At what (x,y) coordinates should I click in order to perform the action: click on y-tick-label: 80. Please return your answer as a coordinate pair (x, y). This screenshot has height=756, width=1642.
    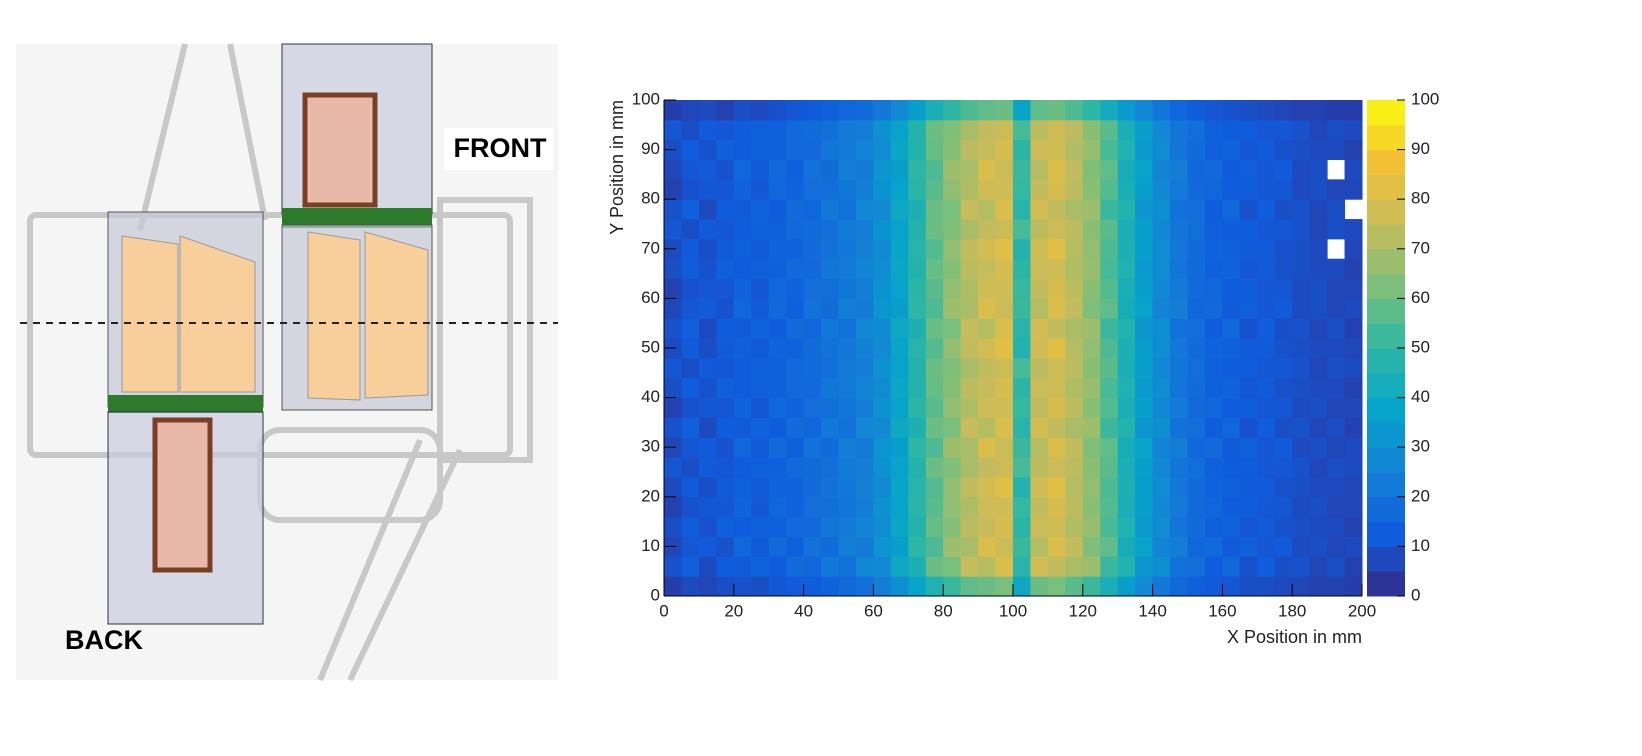
    Looking at the image, I should click on (650, 198).